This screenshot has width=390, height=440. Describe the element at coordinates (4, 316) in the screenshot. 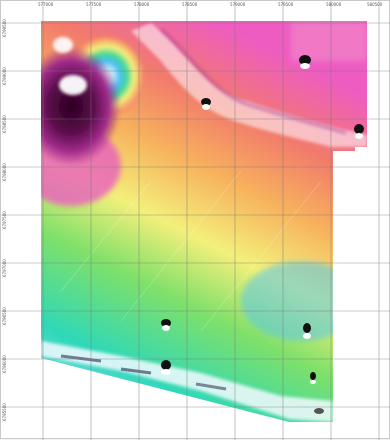

I see `y-tick-label: 6796500` at that location.